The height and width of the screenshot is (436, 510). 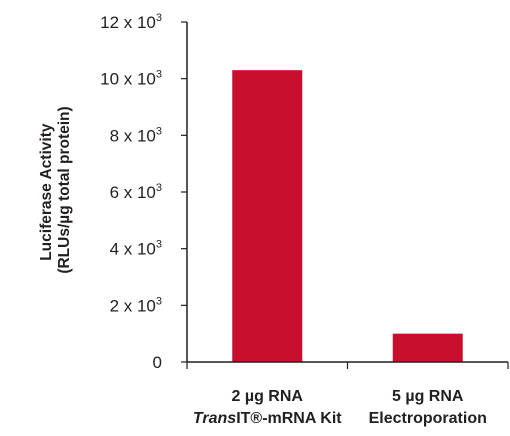 What do you see at coordinates (157, 362) in the screenshot?
I see `y-tick-label: 0` at bounding box center [157, 362].